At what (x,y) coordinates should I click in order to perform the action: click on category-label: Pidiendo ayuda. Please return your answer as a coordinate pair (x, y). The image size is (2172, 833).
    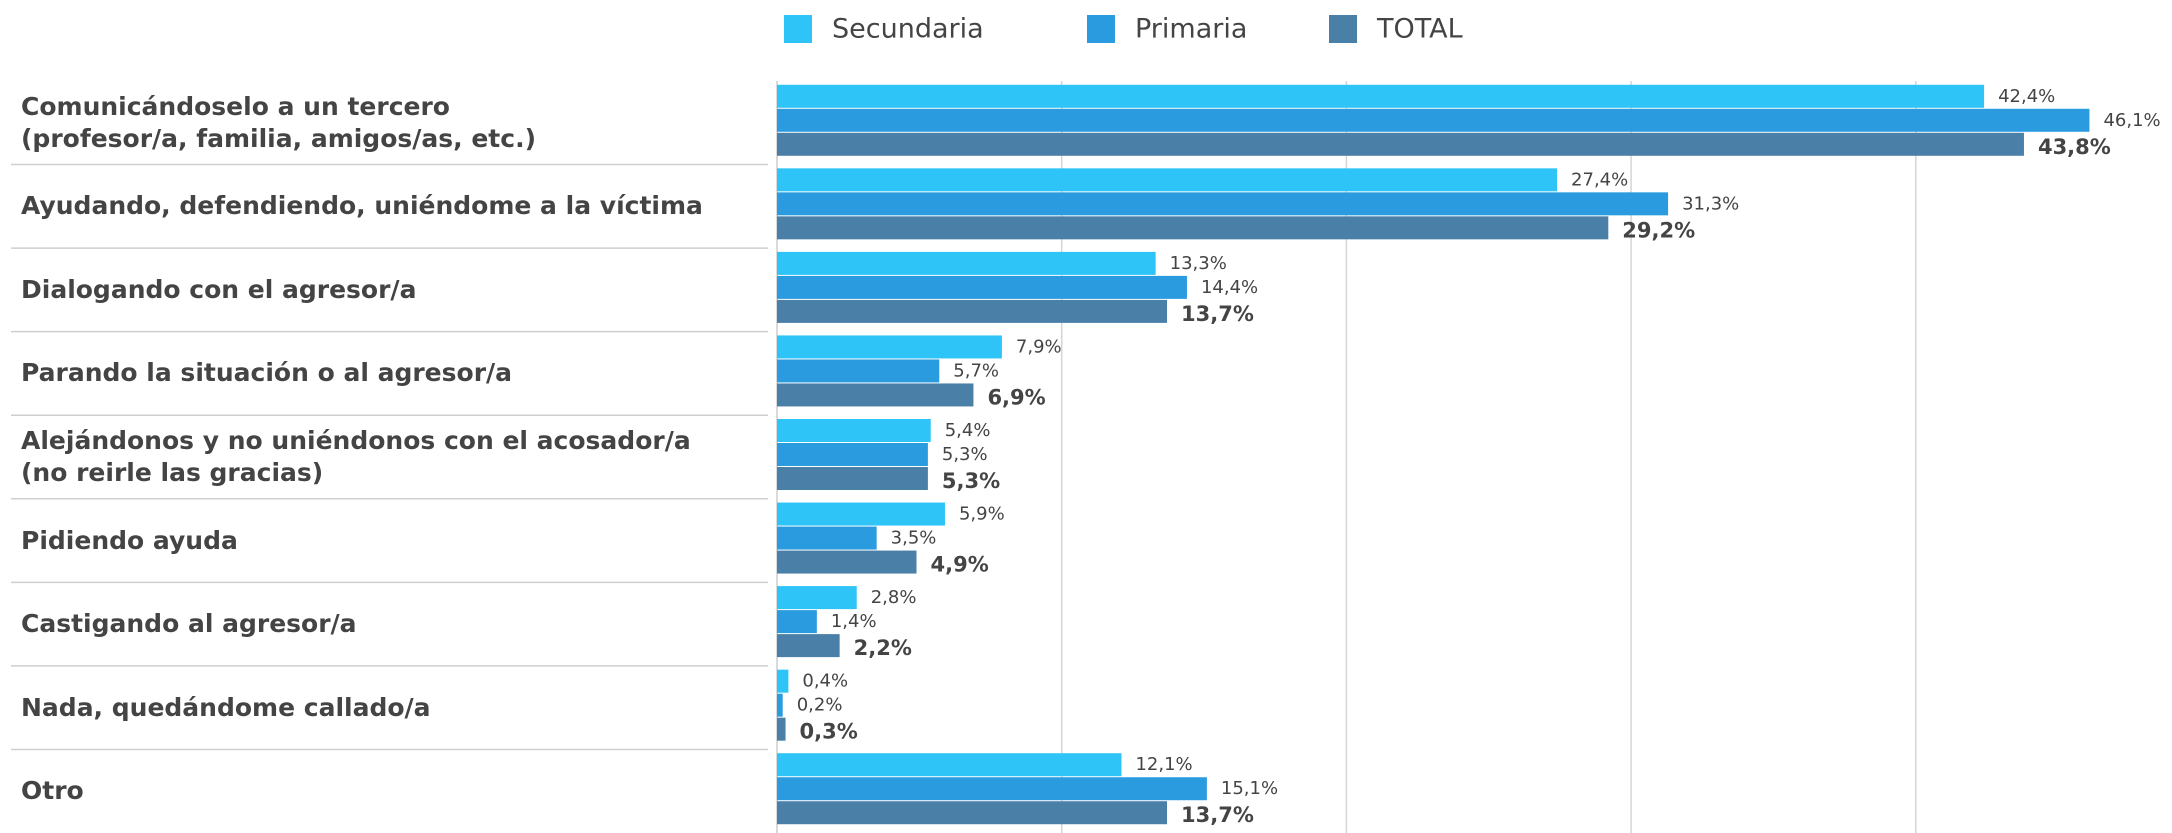
    Looking at the image, I should click on (129, 540).